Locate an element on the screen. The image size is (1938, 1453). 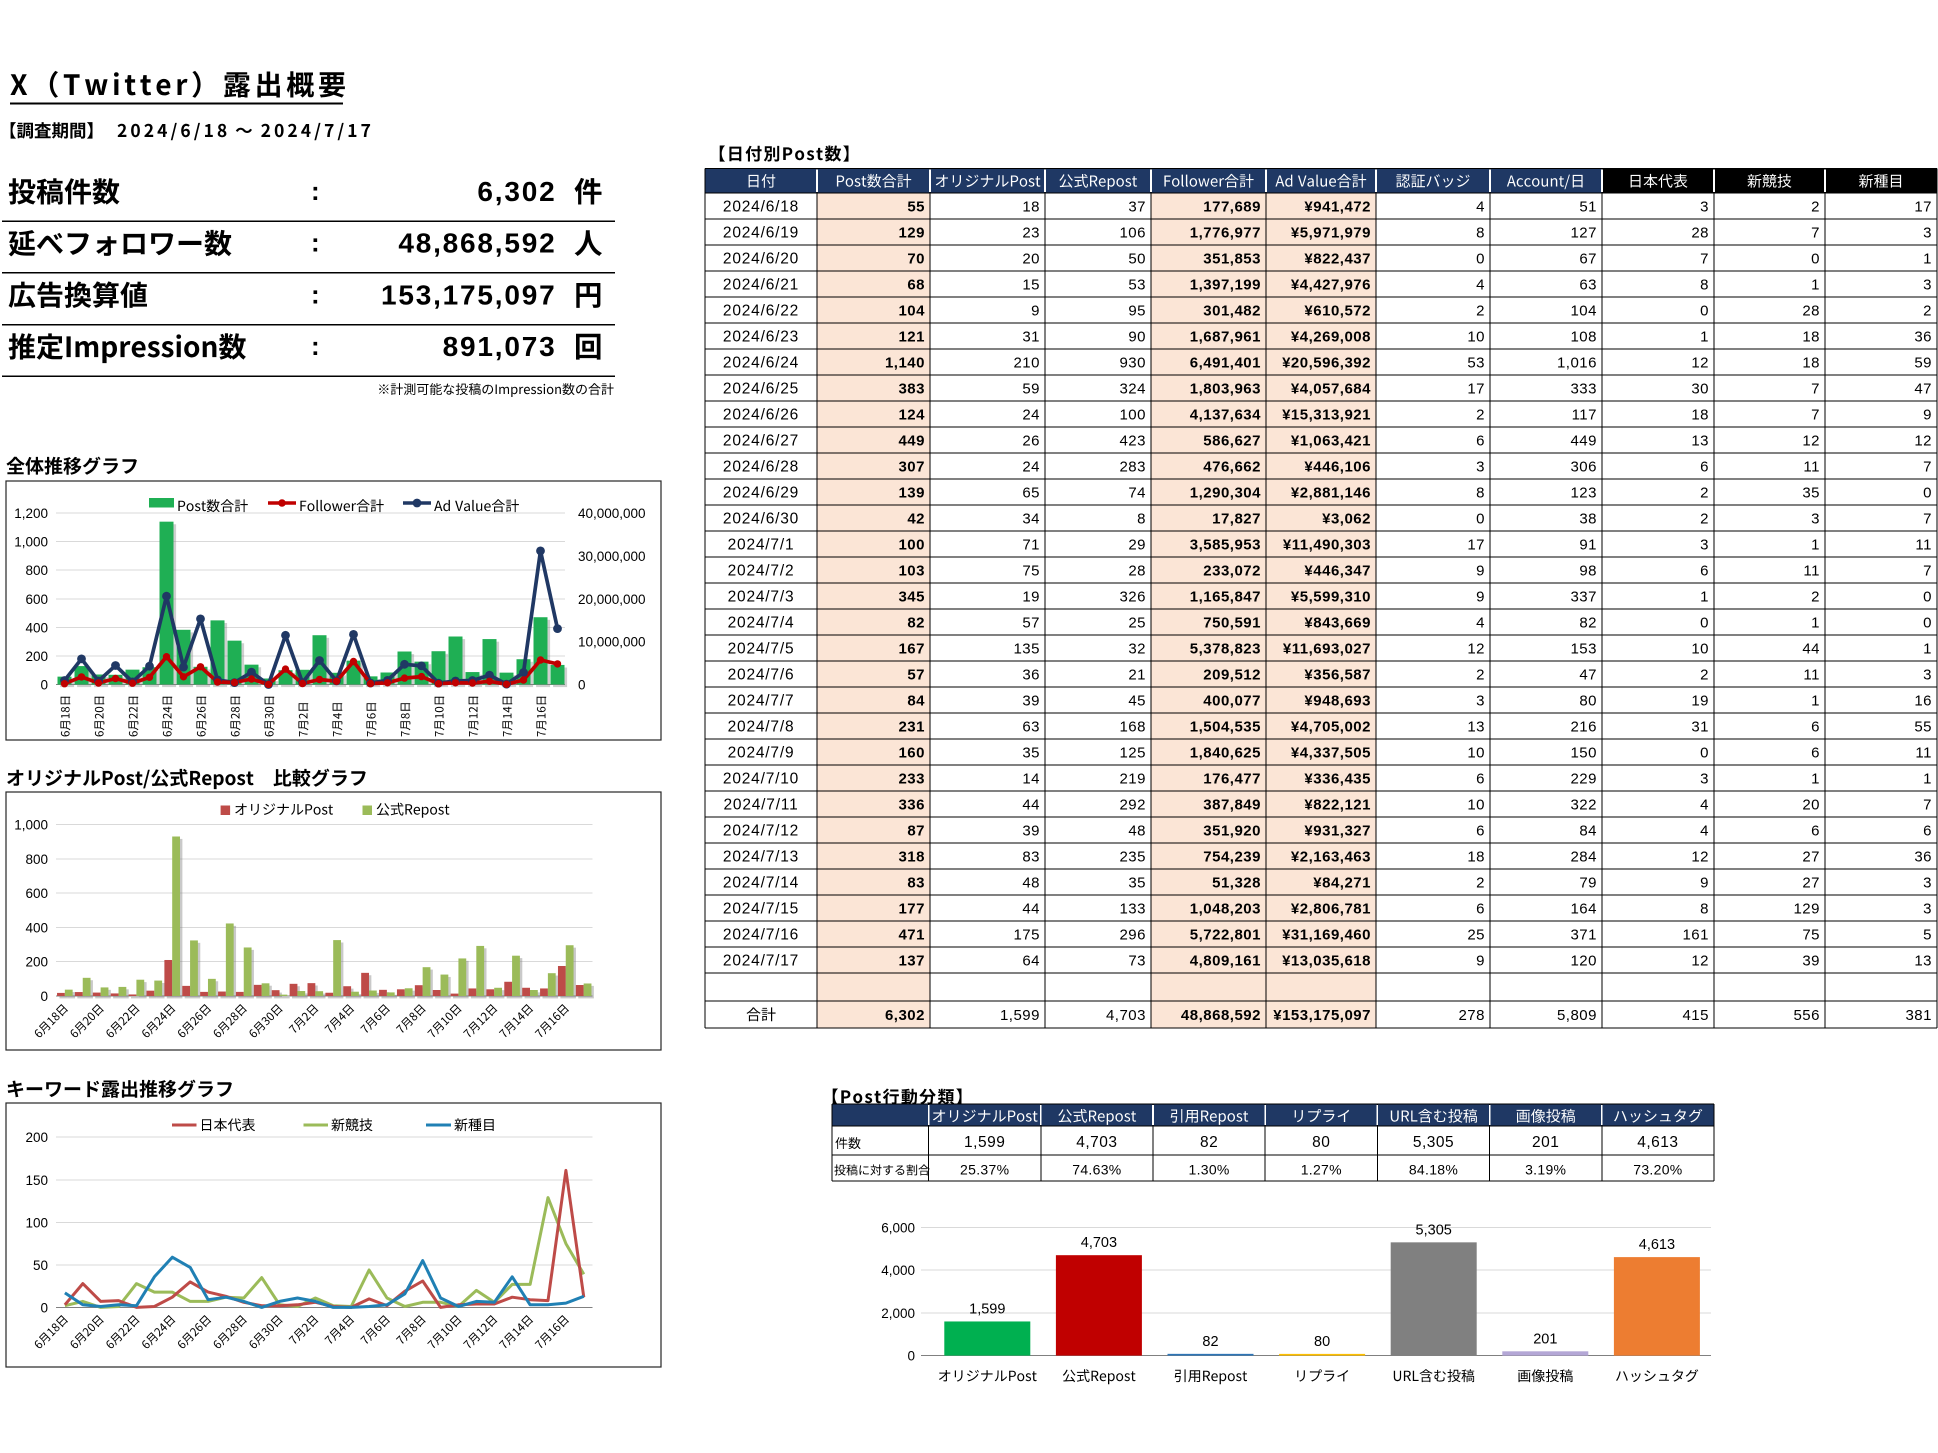
svg-text: 53 is located at coordinates (1476, 363).